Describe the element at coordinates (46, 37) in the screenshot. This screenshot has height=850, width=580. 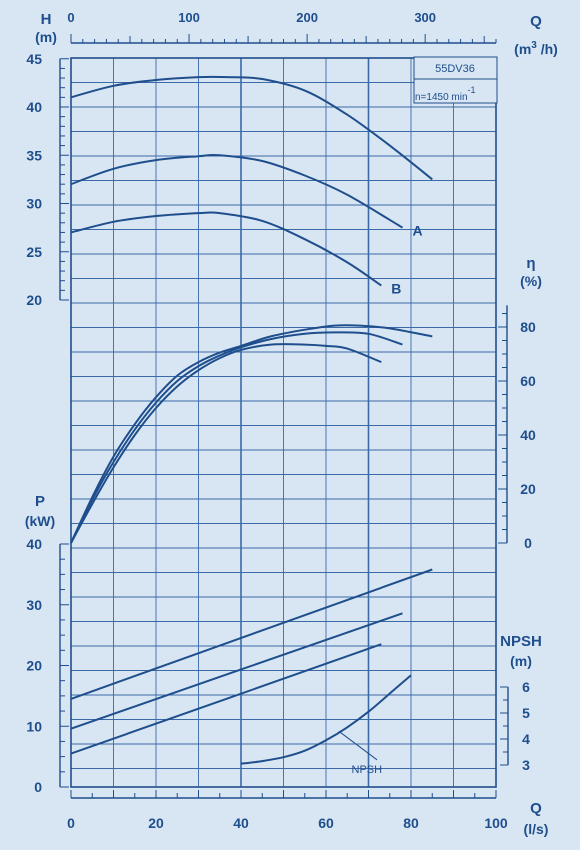
I see `head-axis-unit: (m)` at that location.